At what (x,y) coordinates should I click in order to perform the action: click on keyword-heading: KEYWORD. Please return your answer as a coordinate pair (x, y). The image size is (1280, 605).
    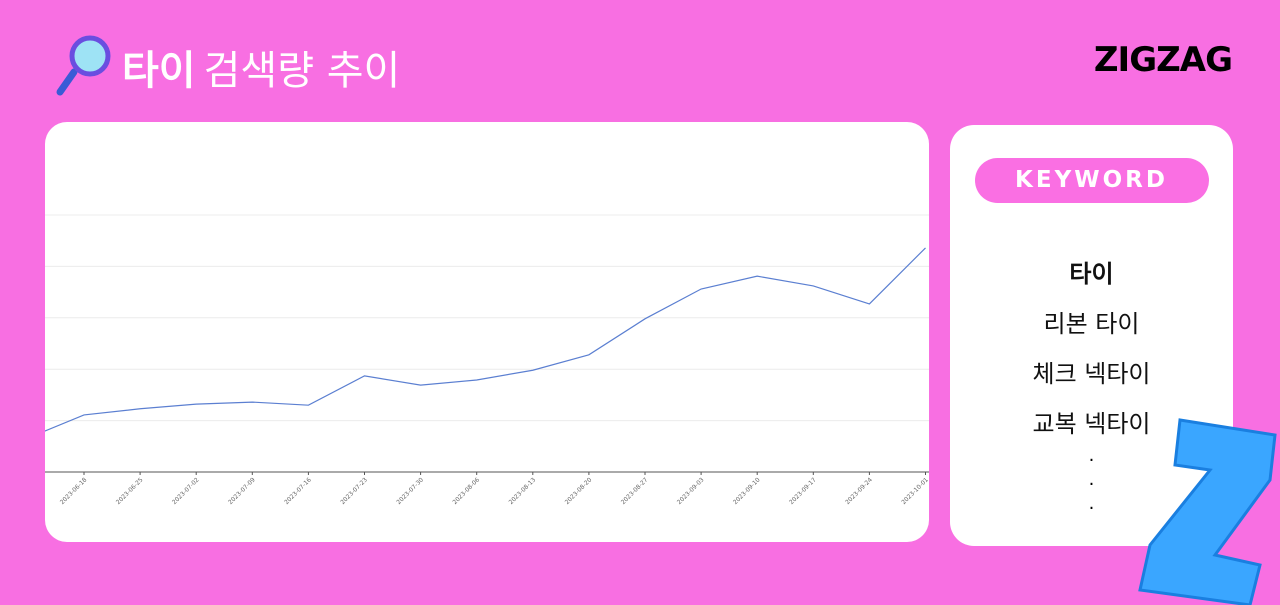
    Looking at the image, I should click on (1091, 180).